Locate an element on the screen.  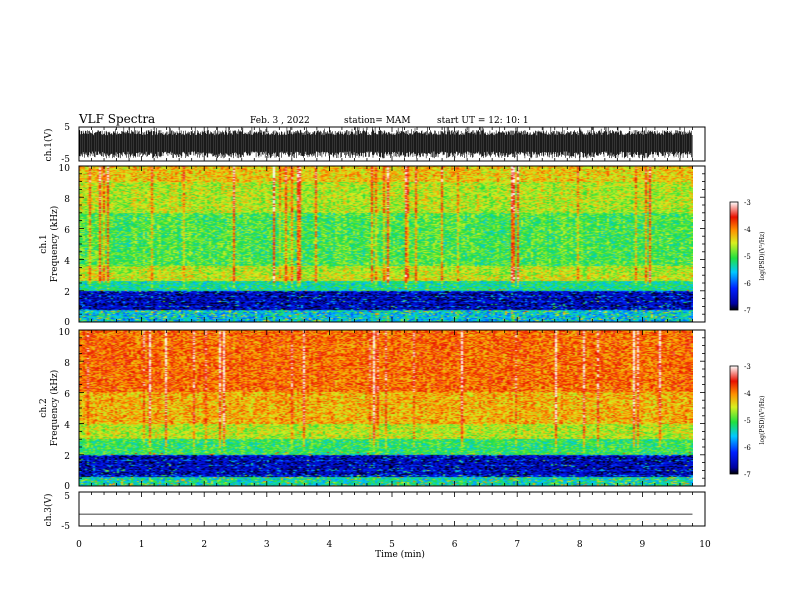
time-tick-label: 7 is located at coordinates (517, 545).